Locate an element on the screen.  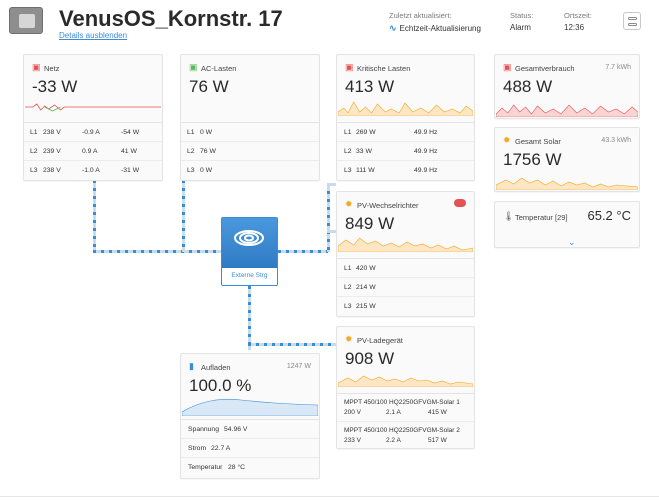
inverter-node: Externe Strg is located at coordinates (249, 251).